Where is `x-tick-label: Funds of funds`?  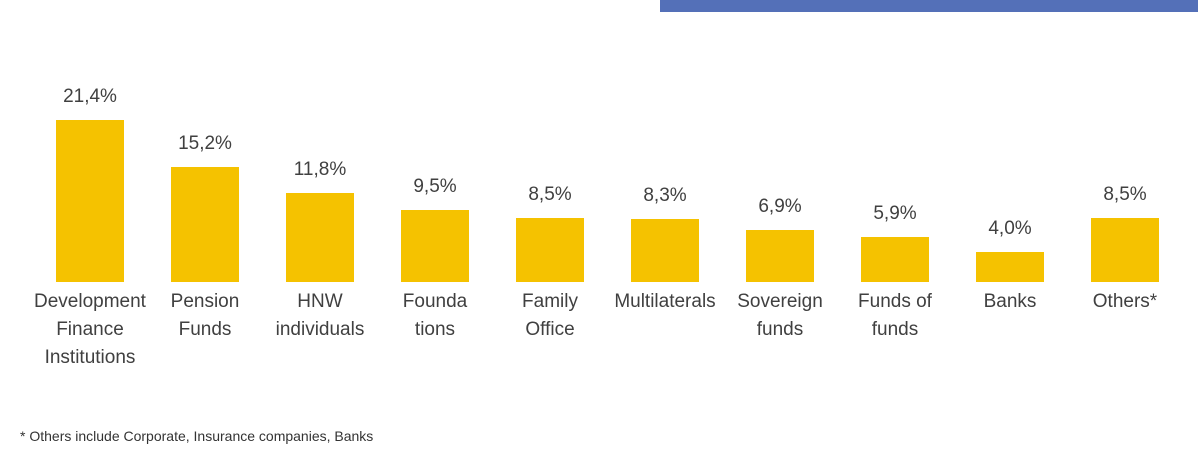 x-tick-label: Funds of funds is located at coordinates (895, 315).